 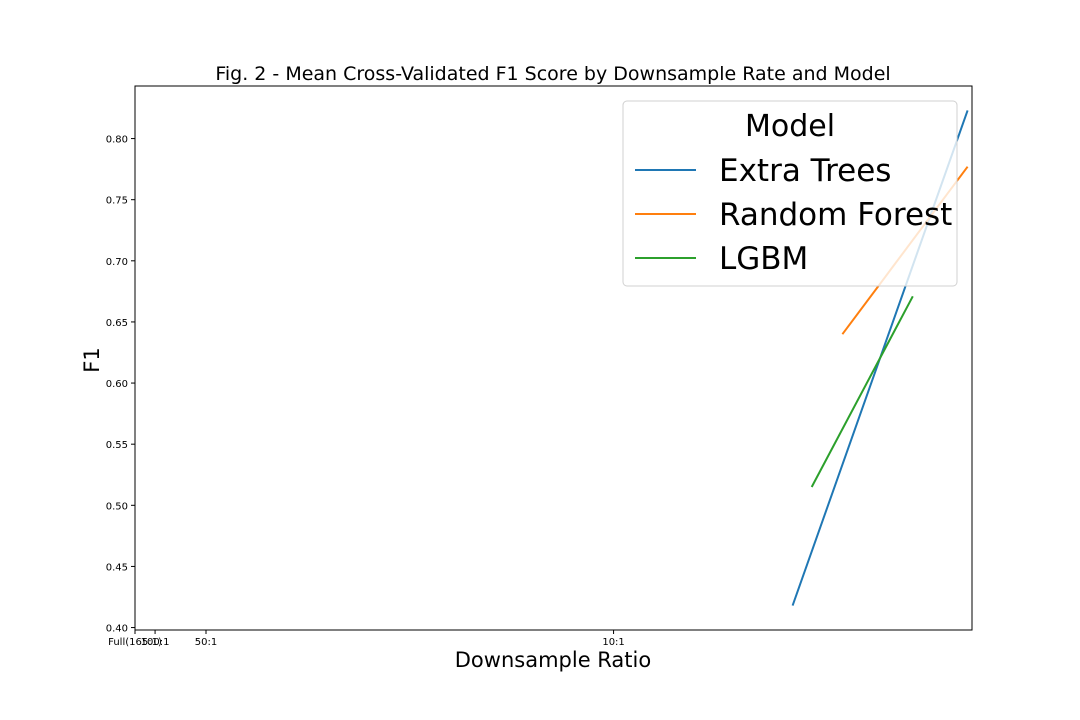 What do you see at coordinates (92, 359) in the screenshot?
I see `y-axis-label: F1` at bounding box center [92, 359].